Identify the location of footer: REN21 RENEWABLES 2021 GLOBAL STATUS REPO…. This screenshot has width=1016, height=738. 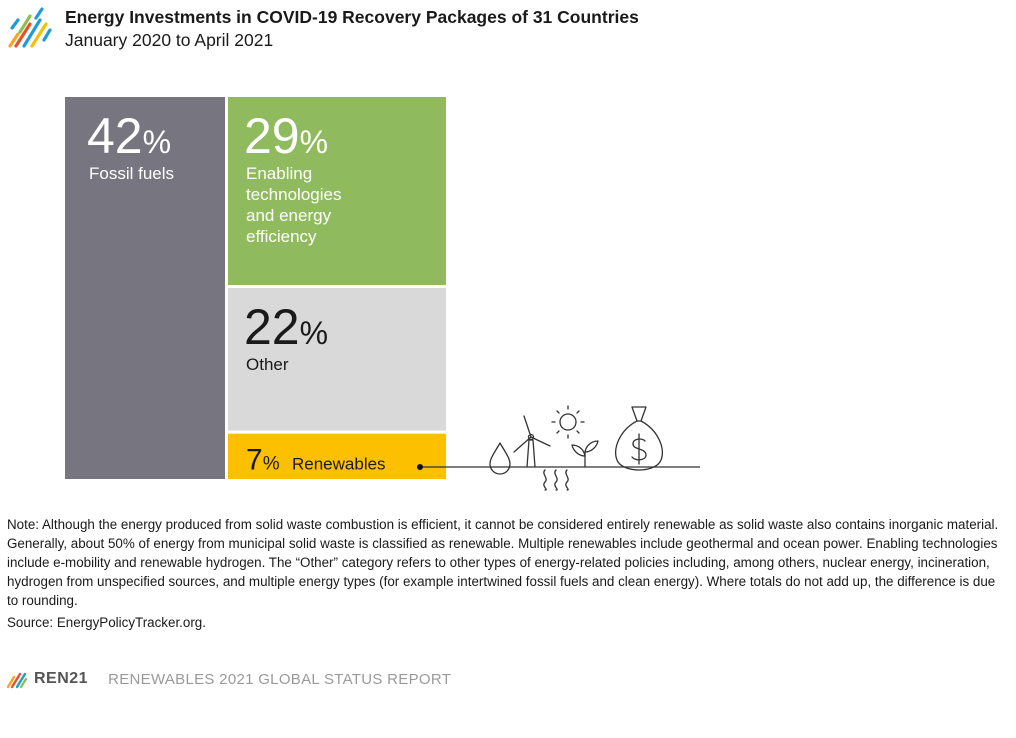
(228, 679).